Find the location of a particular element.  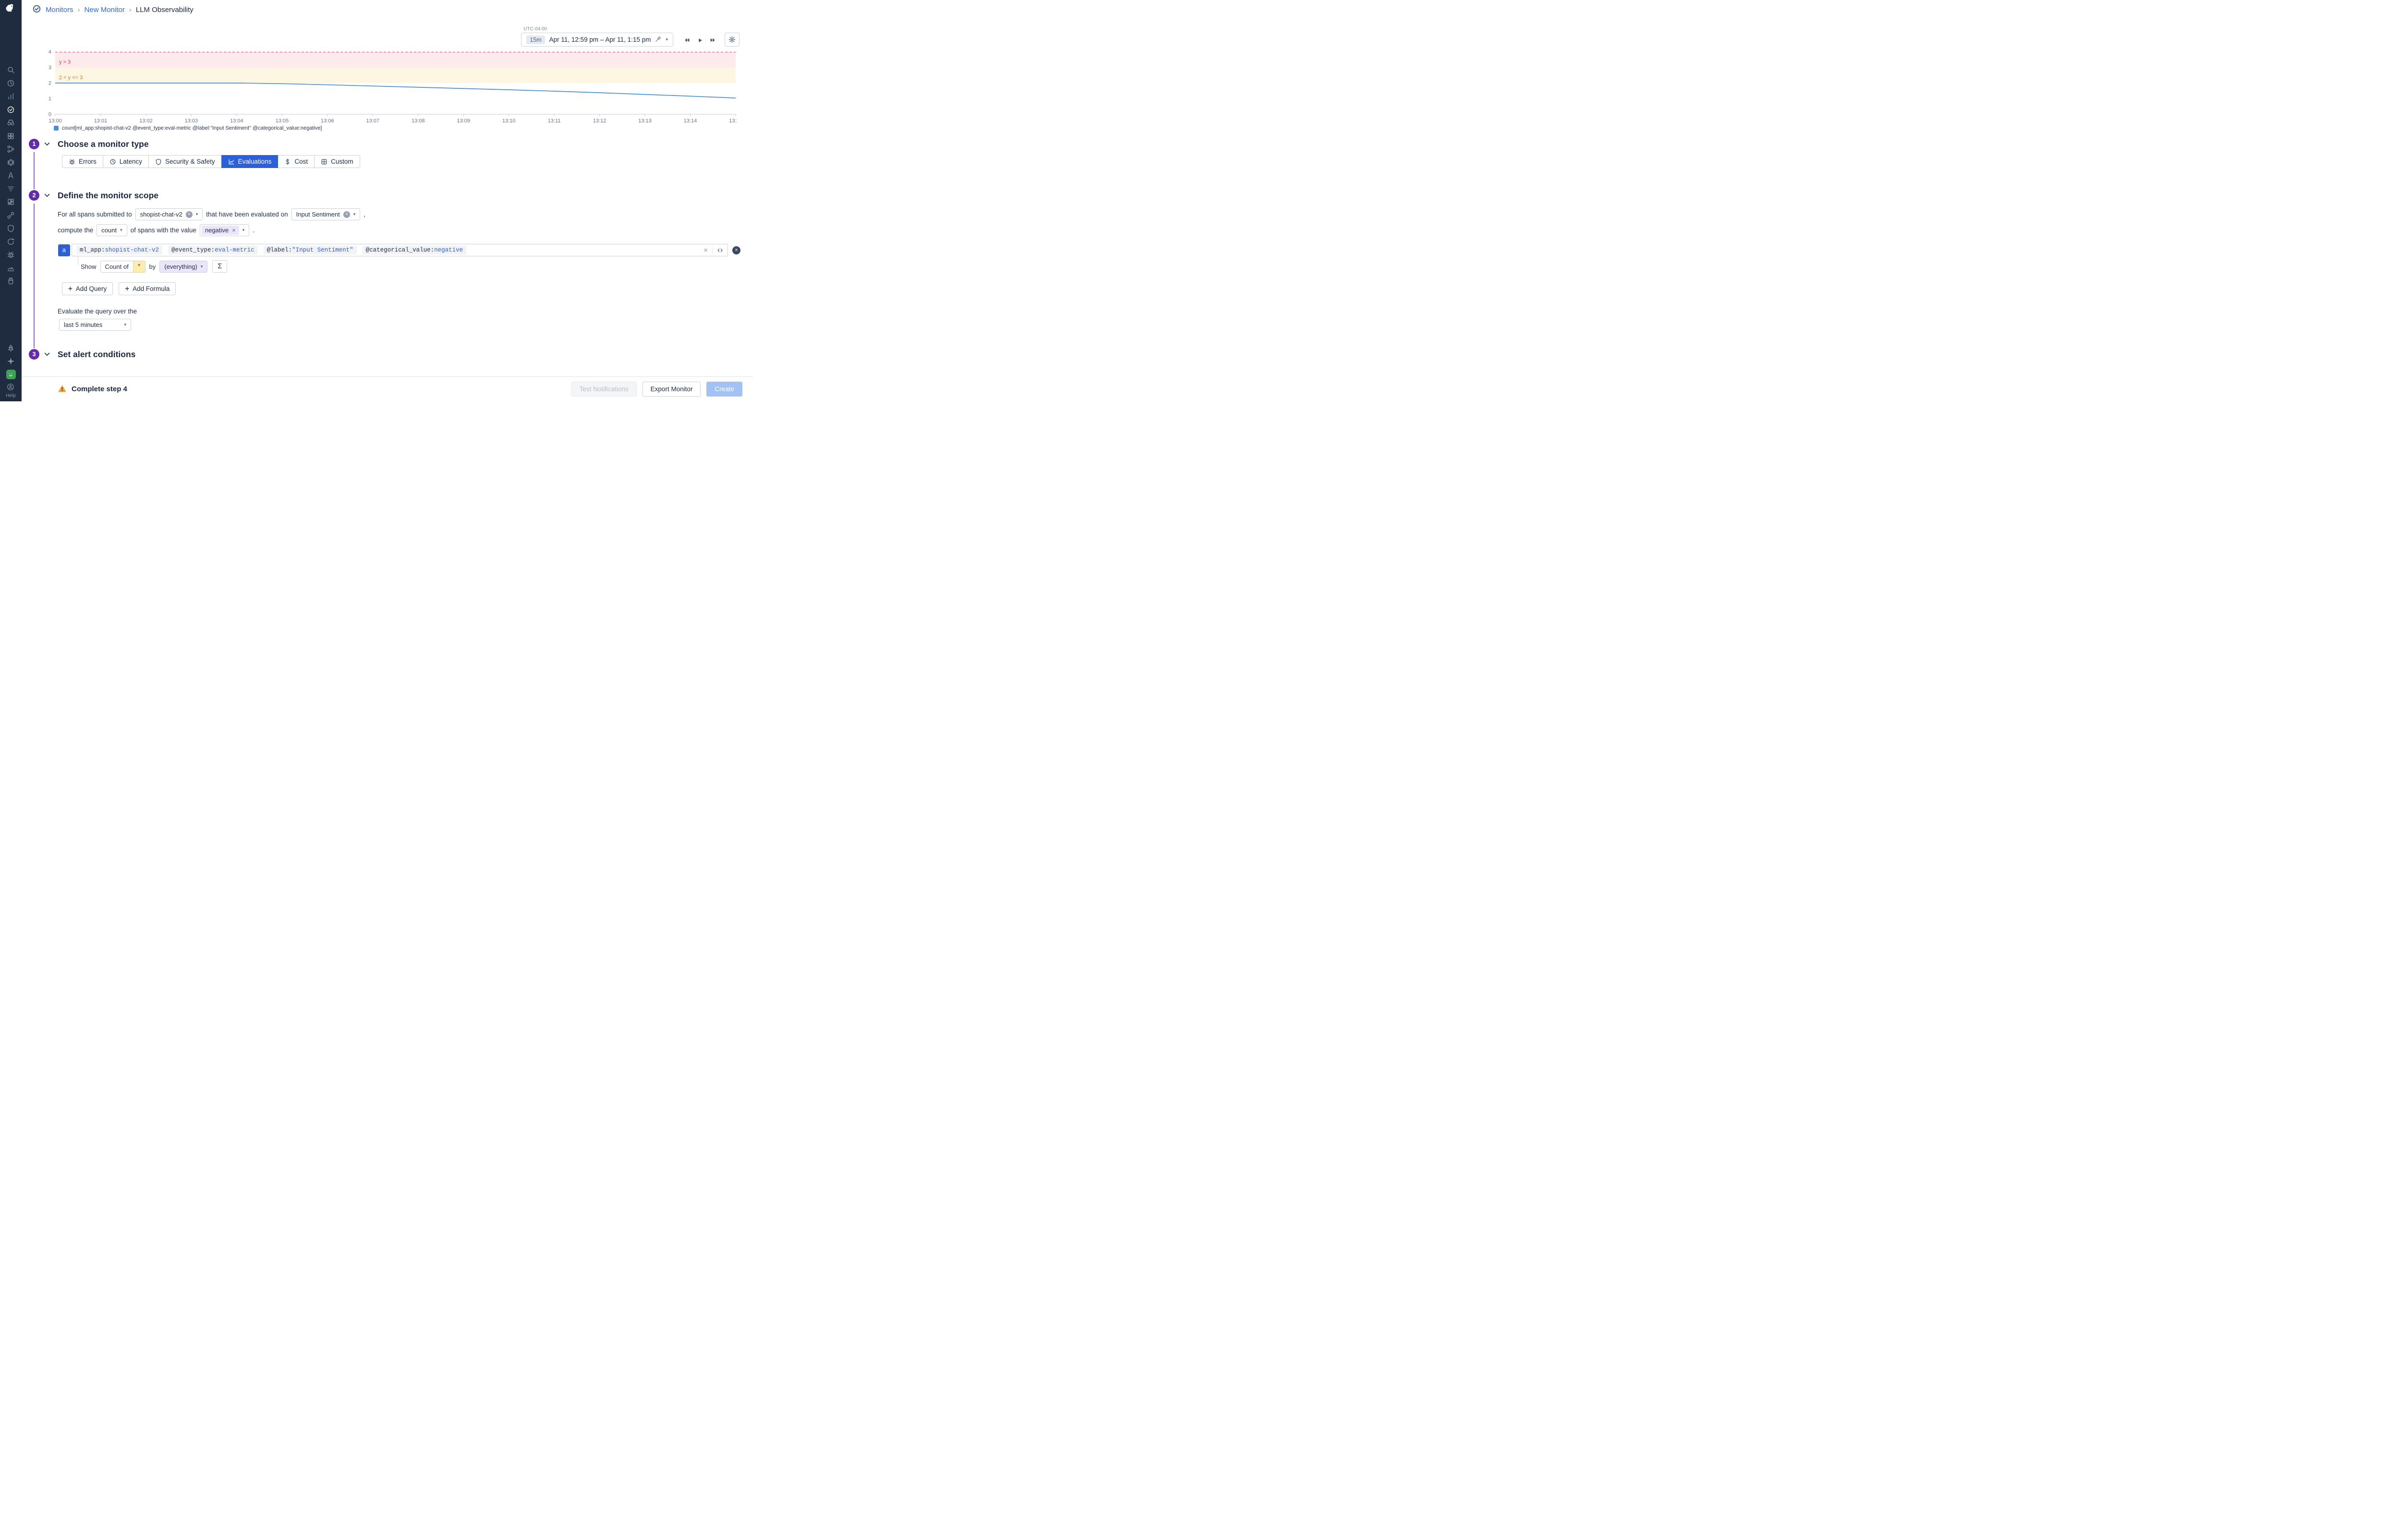

aggregation-select: count ▾ is located at coordinates (112, 230).